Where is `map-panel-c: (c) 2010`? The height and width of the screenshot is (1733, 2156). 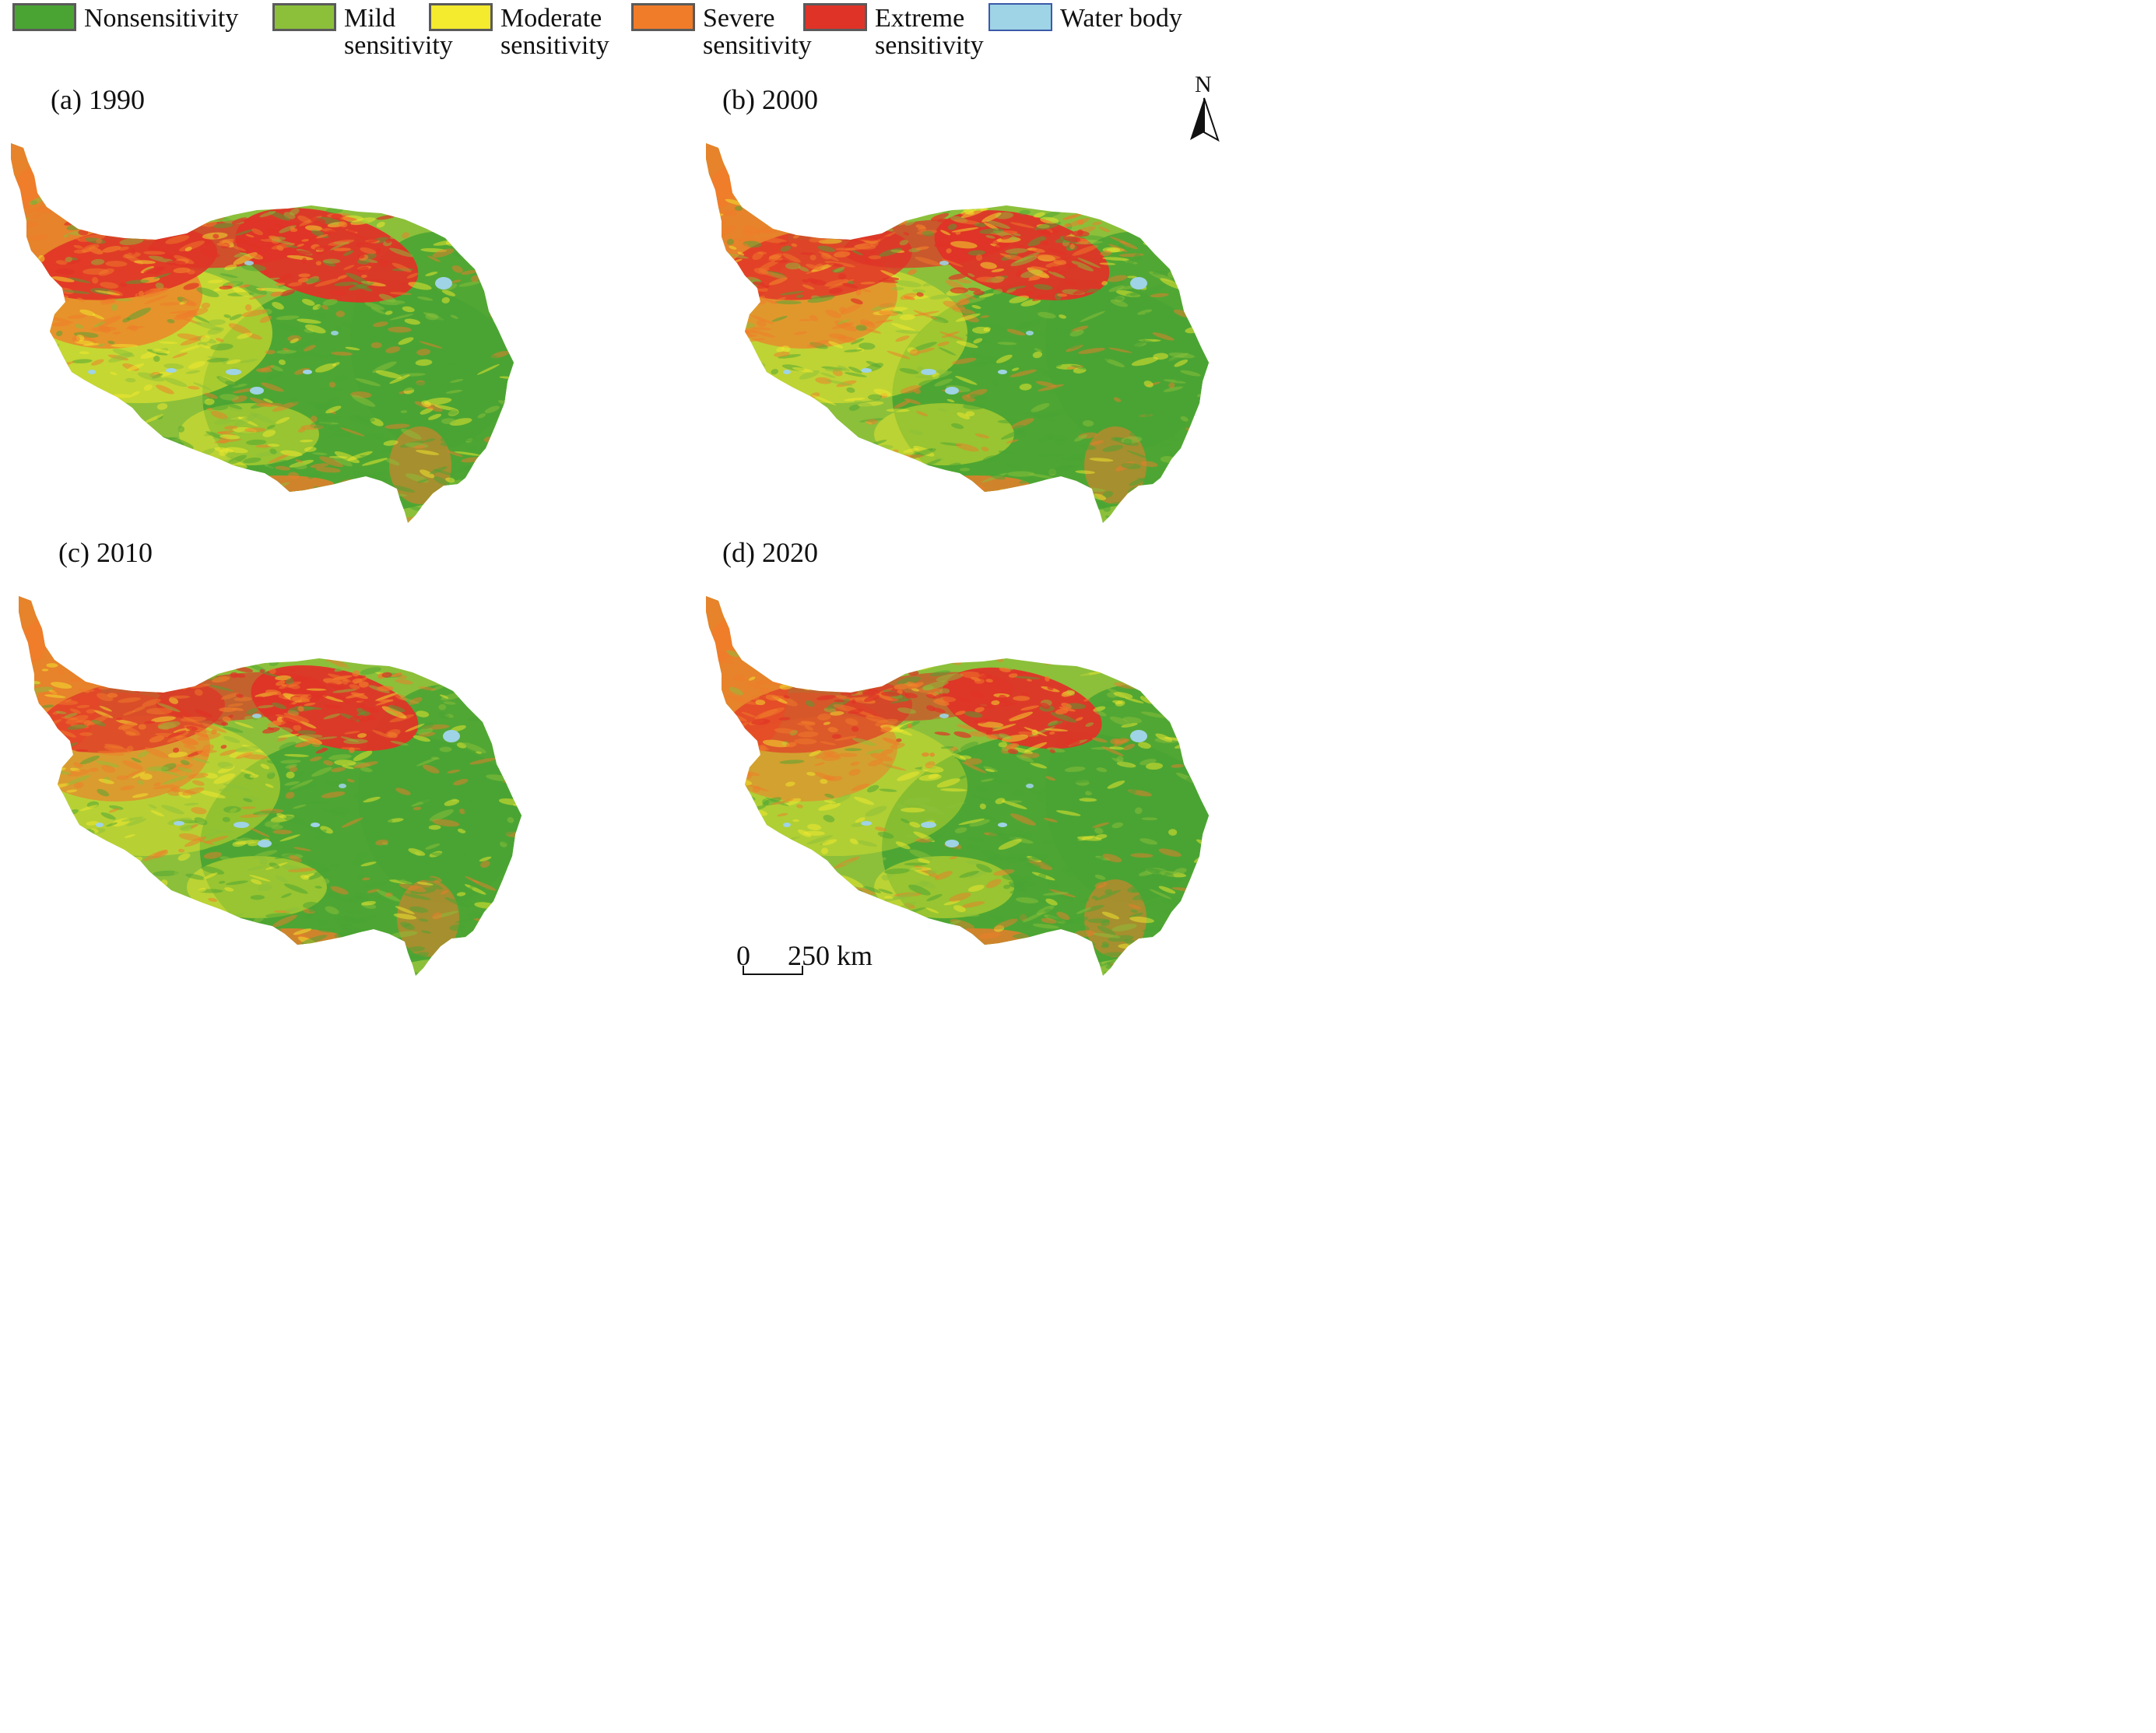 map-panel-c: (c) 2010 is located at coordinates (288, 756).